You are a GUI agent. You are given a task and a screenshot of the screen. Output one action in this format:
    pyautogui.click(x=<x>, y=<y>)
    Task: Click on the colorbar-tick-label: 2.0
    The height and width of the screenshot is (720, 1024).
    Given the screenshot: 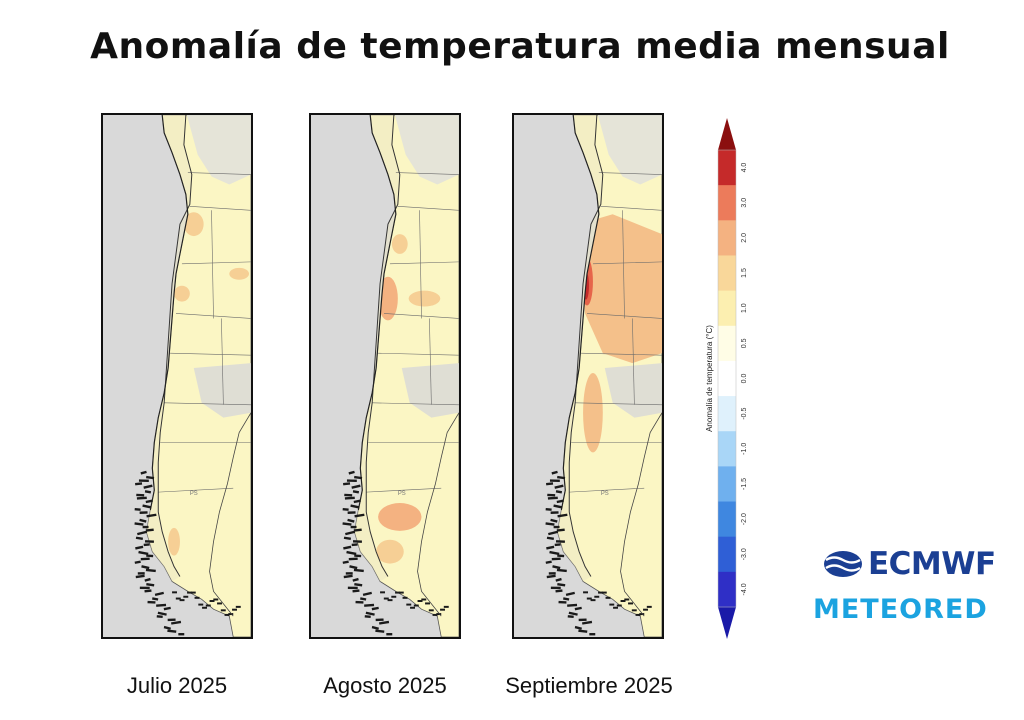 What is the action you would take?
    pyautogui.click(x=744, y=238)
    